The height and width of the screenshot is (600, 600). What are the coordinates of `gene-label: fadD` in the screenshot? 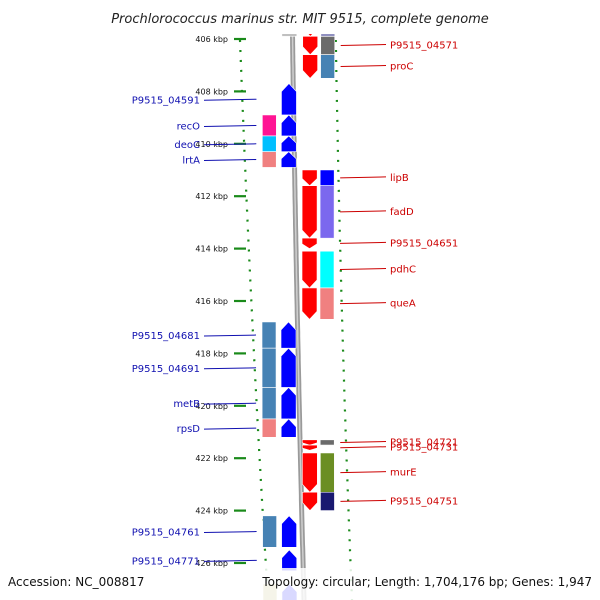 It's located at (402, 212).